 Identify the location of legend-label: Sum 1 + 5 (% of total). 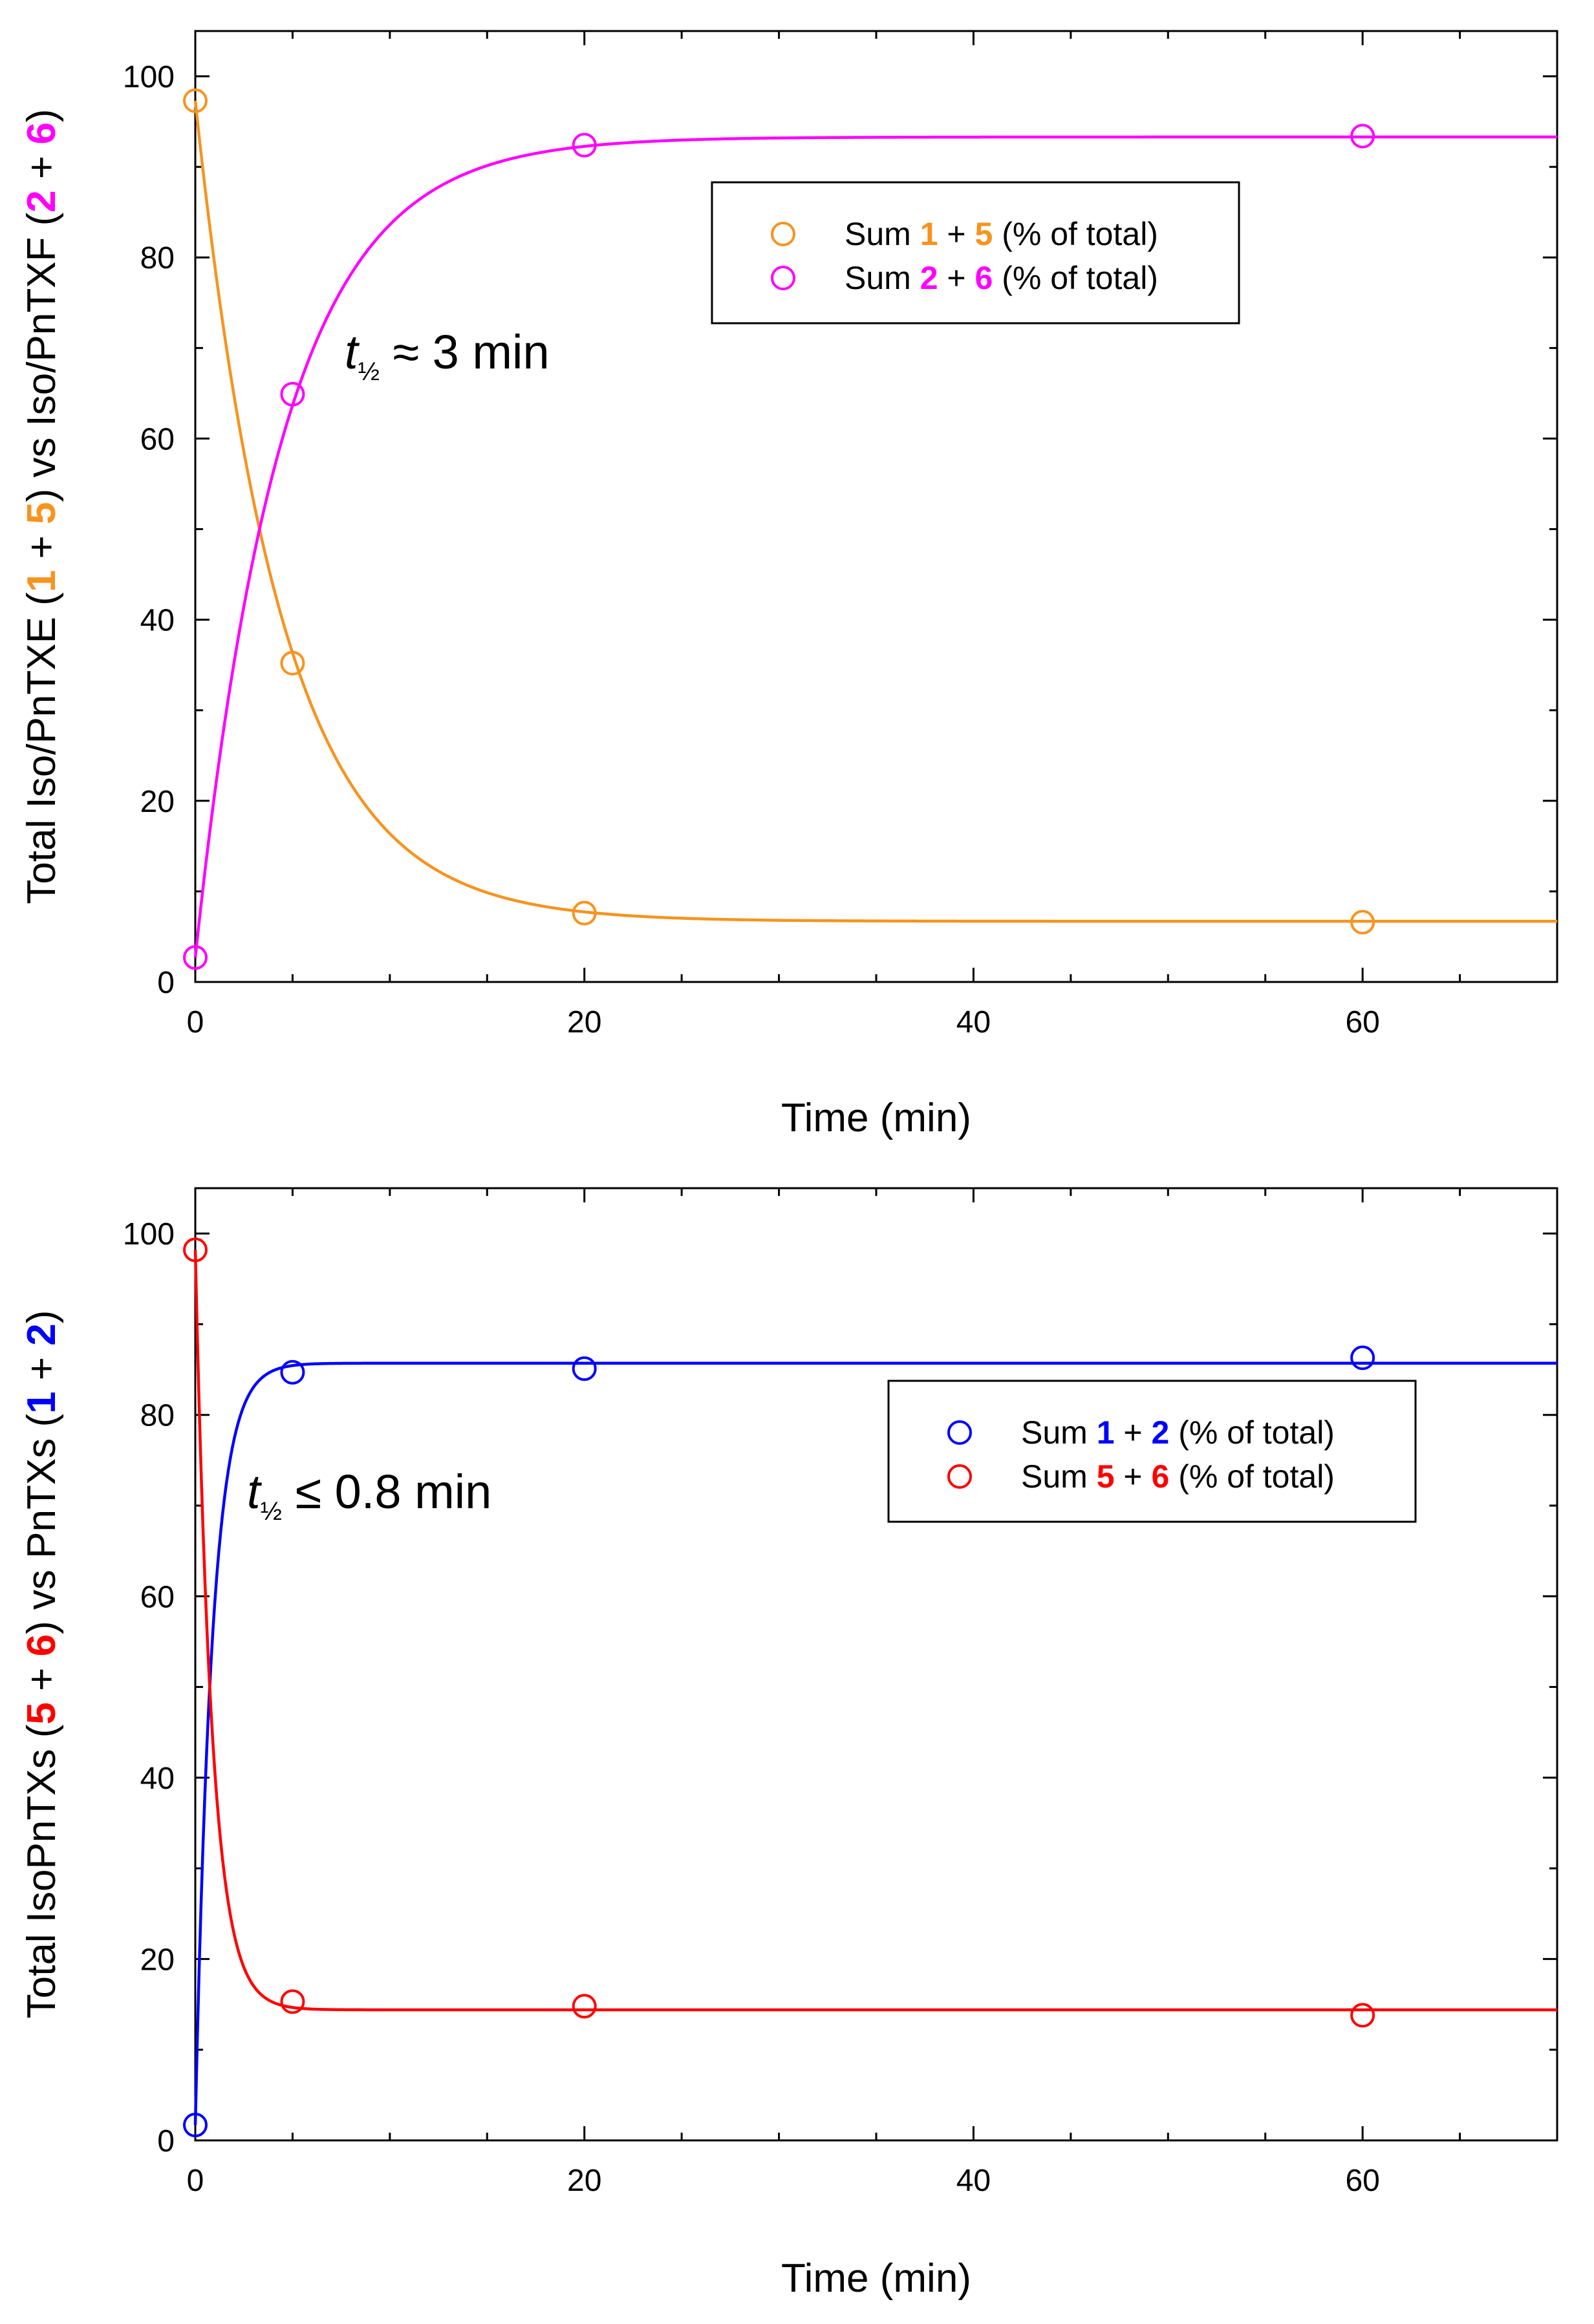
(1002, 234).